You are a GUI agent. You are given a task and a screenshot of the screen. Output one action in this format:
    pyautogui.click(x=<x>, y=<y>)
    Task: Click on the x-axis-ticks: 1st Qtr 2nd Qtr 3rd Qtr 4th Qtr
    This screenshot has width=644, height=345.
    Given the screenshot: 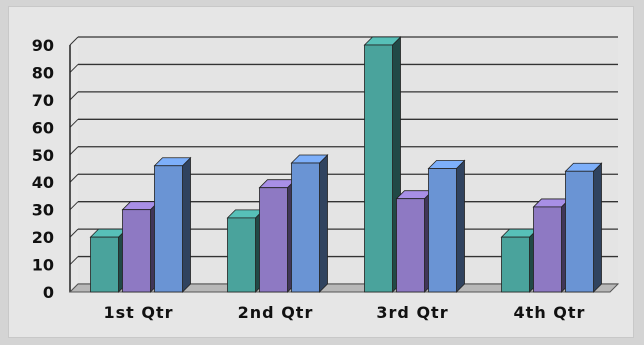 What is the action you would take?
    pyautogui.click(x=344, y=312)
    